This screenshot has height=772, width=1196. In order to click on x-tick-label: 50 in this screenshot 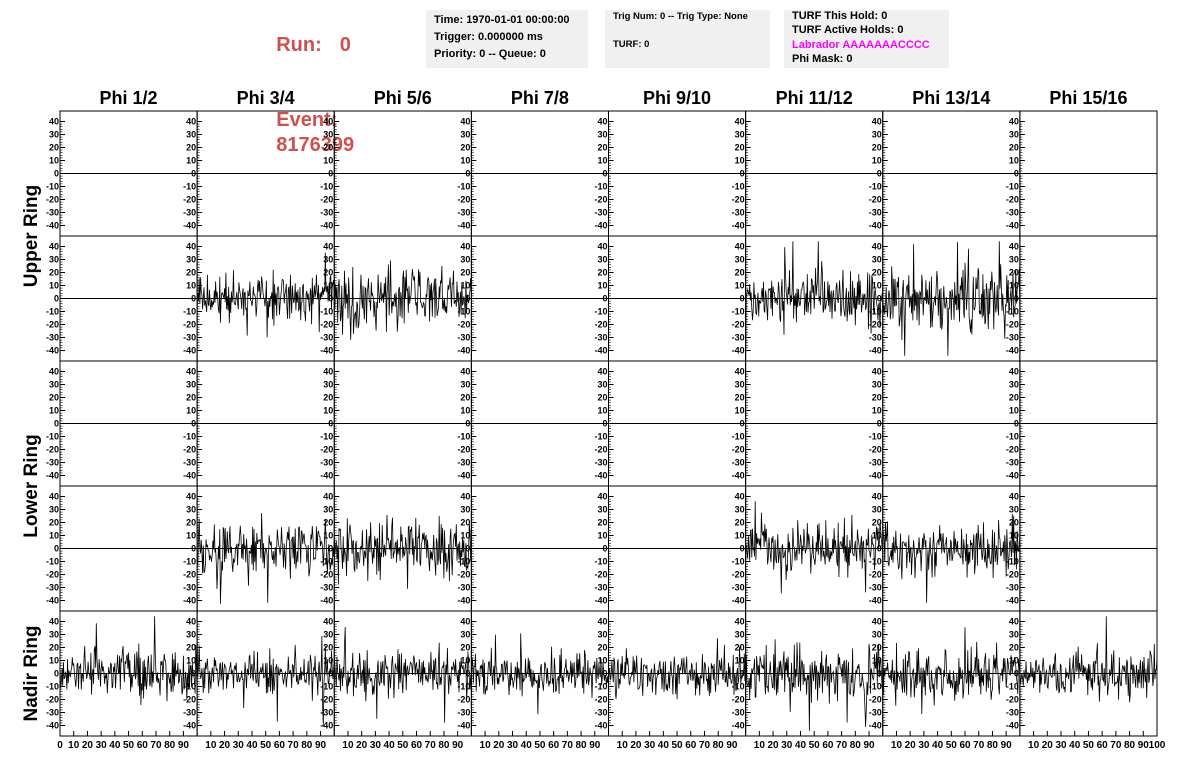, I will do `click(1089, 745)`.